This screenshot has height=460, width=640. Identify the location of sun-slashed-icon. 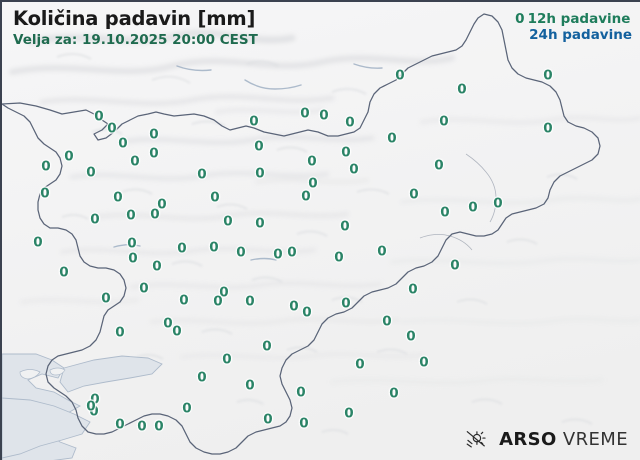
(476, 439).